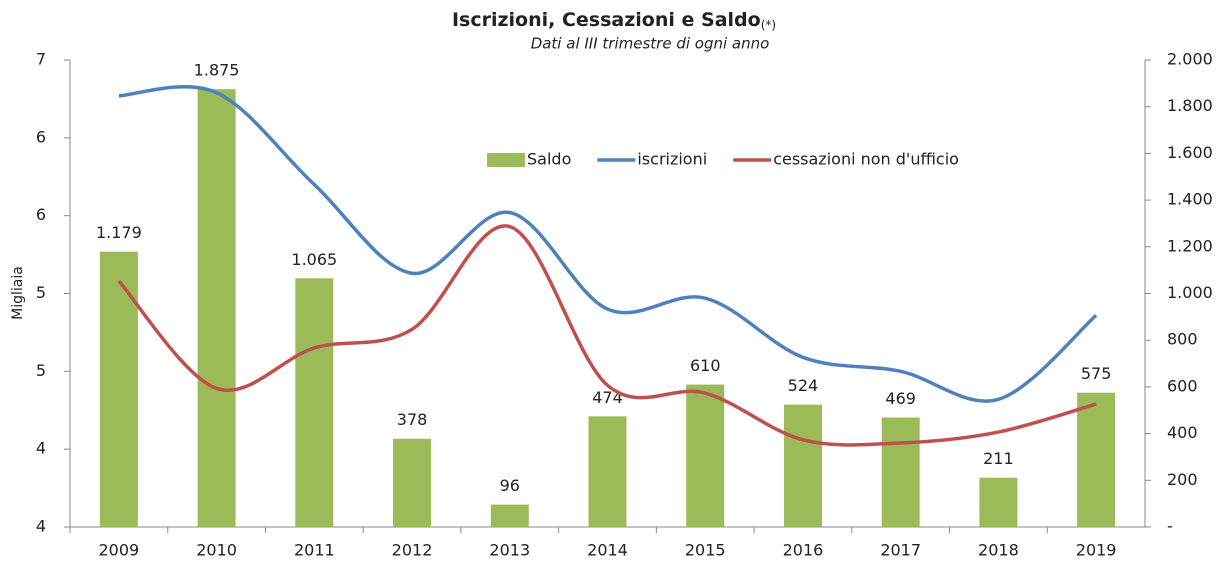 This screenshot has width=1229, height=561. Describe the element at coordinates (998, 550) in the screenshot. I see `x-tick-label: 2018` at that location.